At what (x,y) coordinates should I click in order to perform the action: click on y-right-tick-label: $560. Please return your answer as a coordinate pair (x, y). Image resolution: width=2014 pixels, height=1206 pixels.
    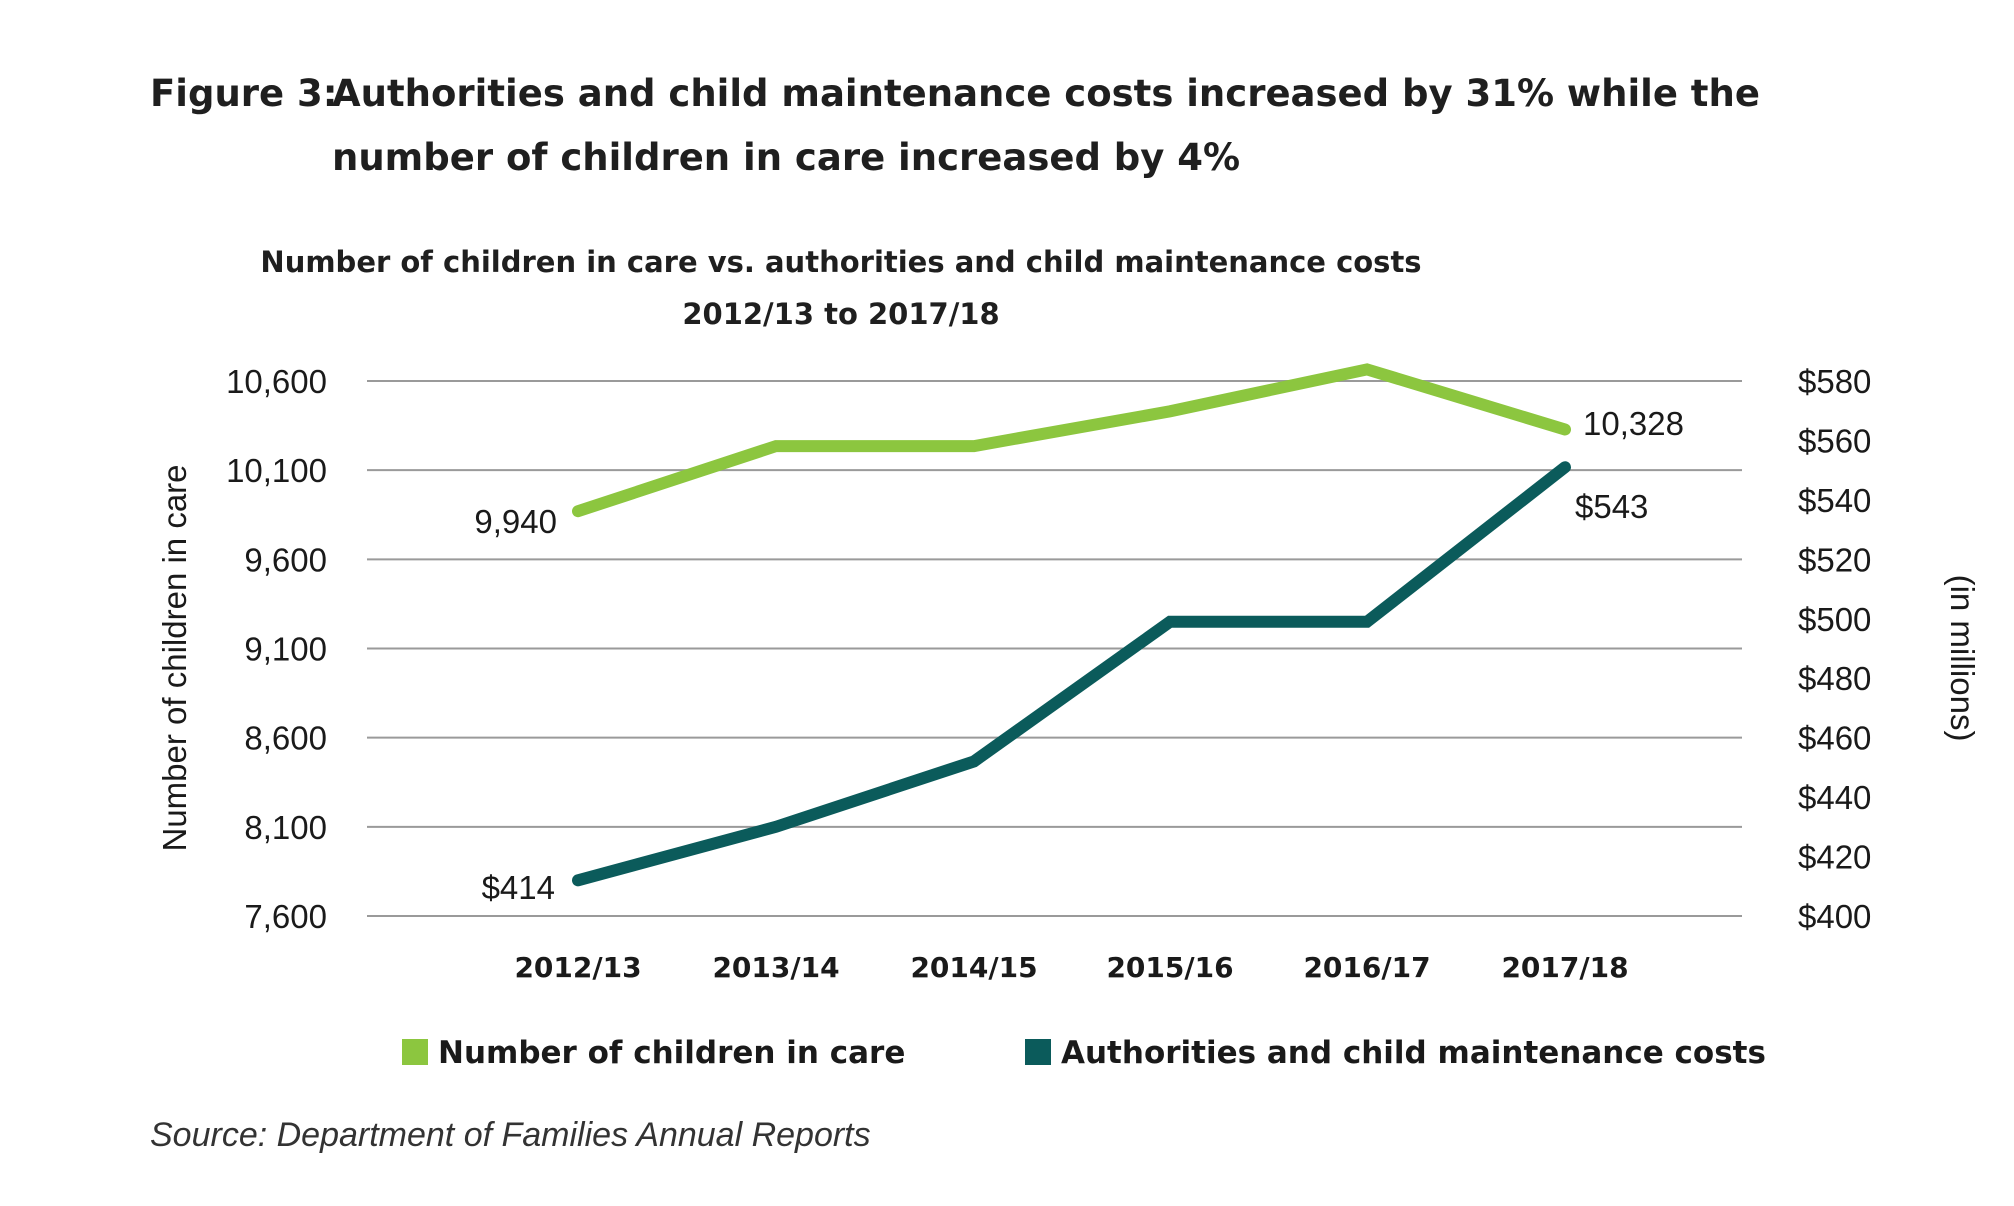
    Looking at the image, I should click on (1834, 440).